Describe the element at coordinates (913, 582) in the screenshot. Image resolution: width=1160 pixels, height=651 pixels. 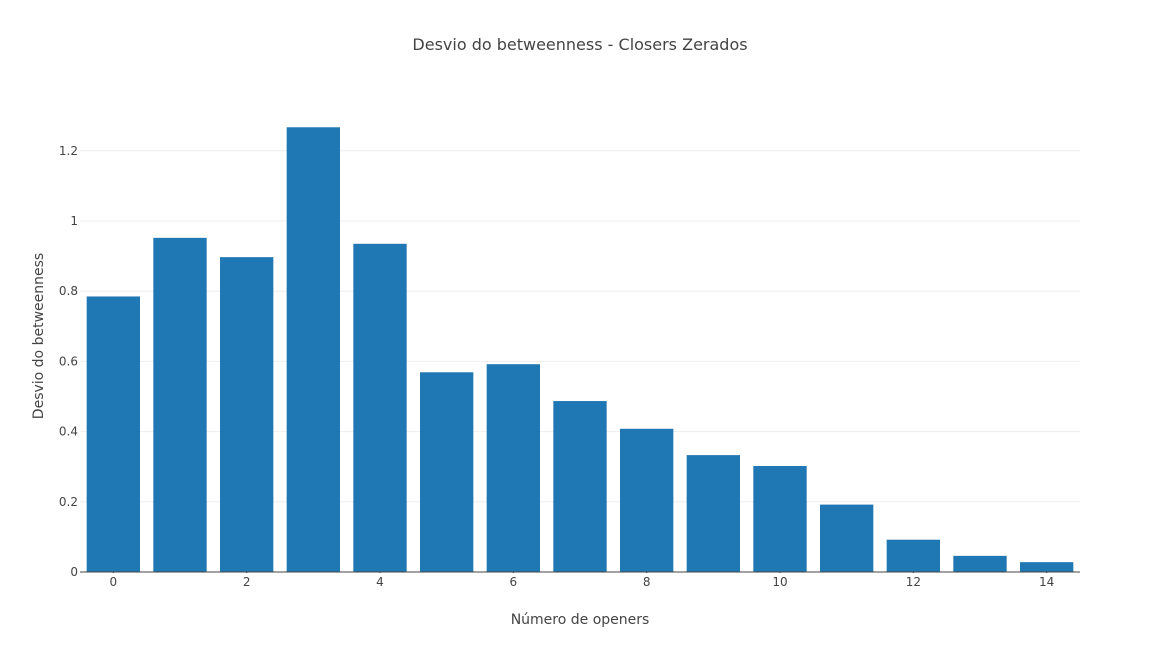
I see `x-tick-label: 12` at that location.